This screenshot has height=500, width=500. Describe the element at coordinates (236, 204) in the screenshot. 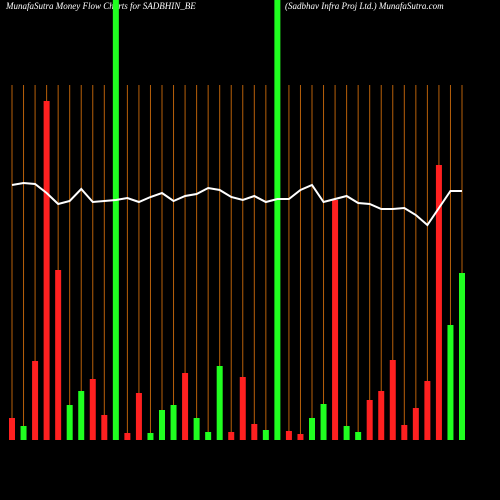

I see `price-line` at that location.